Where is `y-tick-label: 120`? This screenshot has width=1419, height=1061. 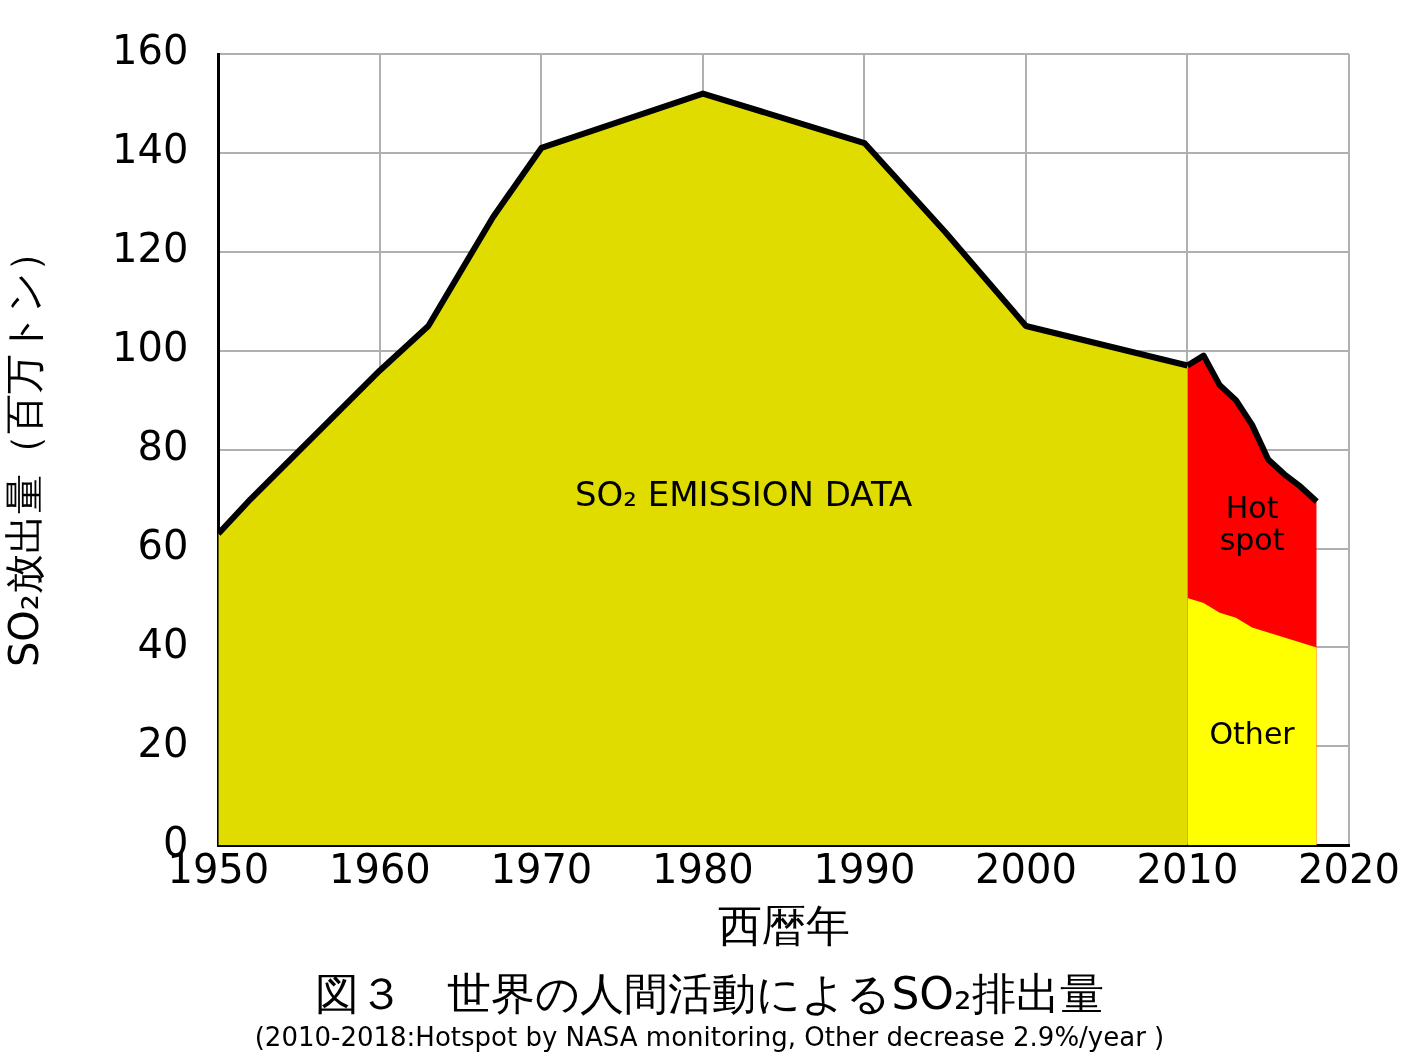 y-tick-label: 120 is located at coordinates (150, 248).